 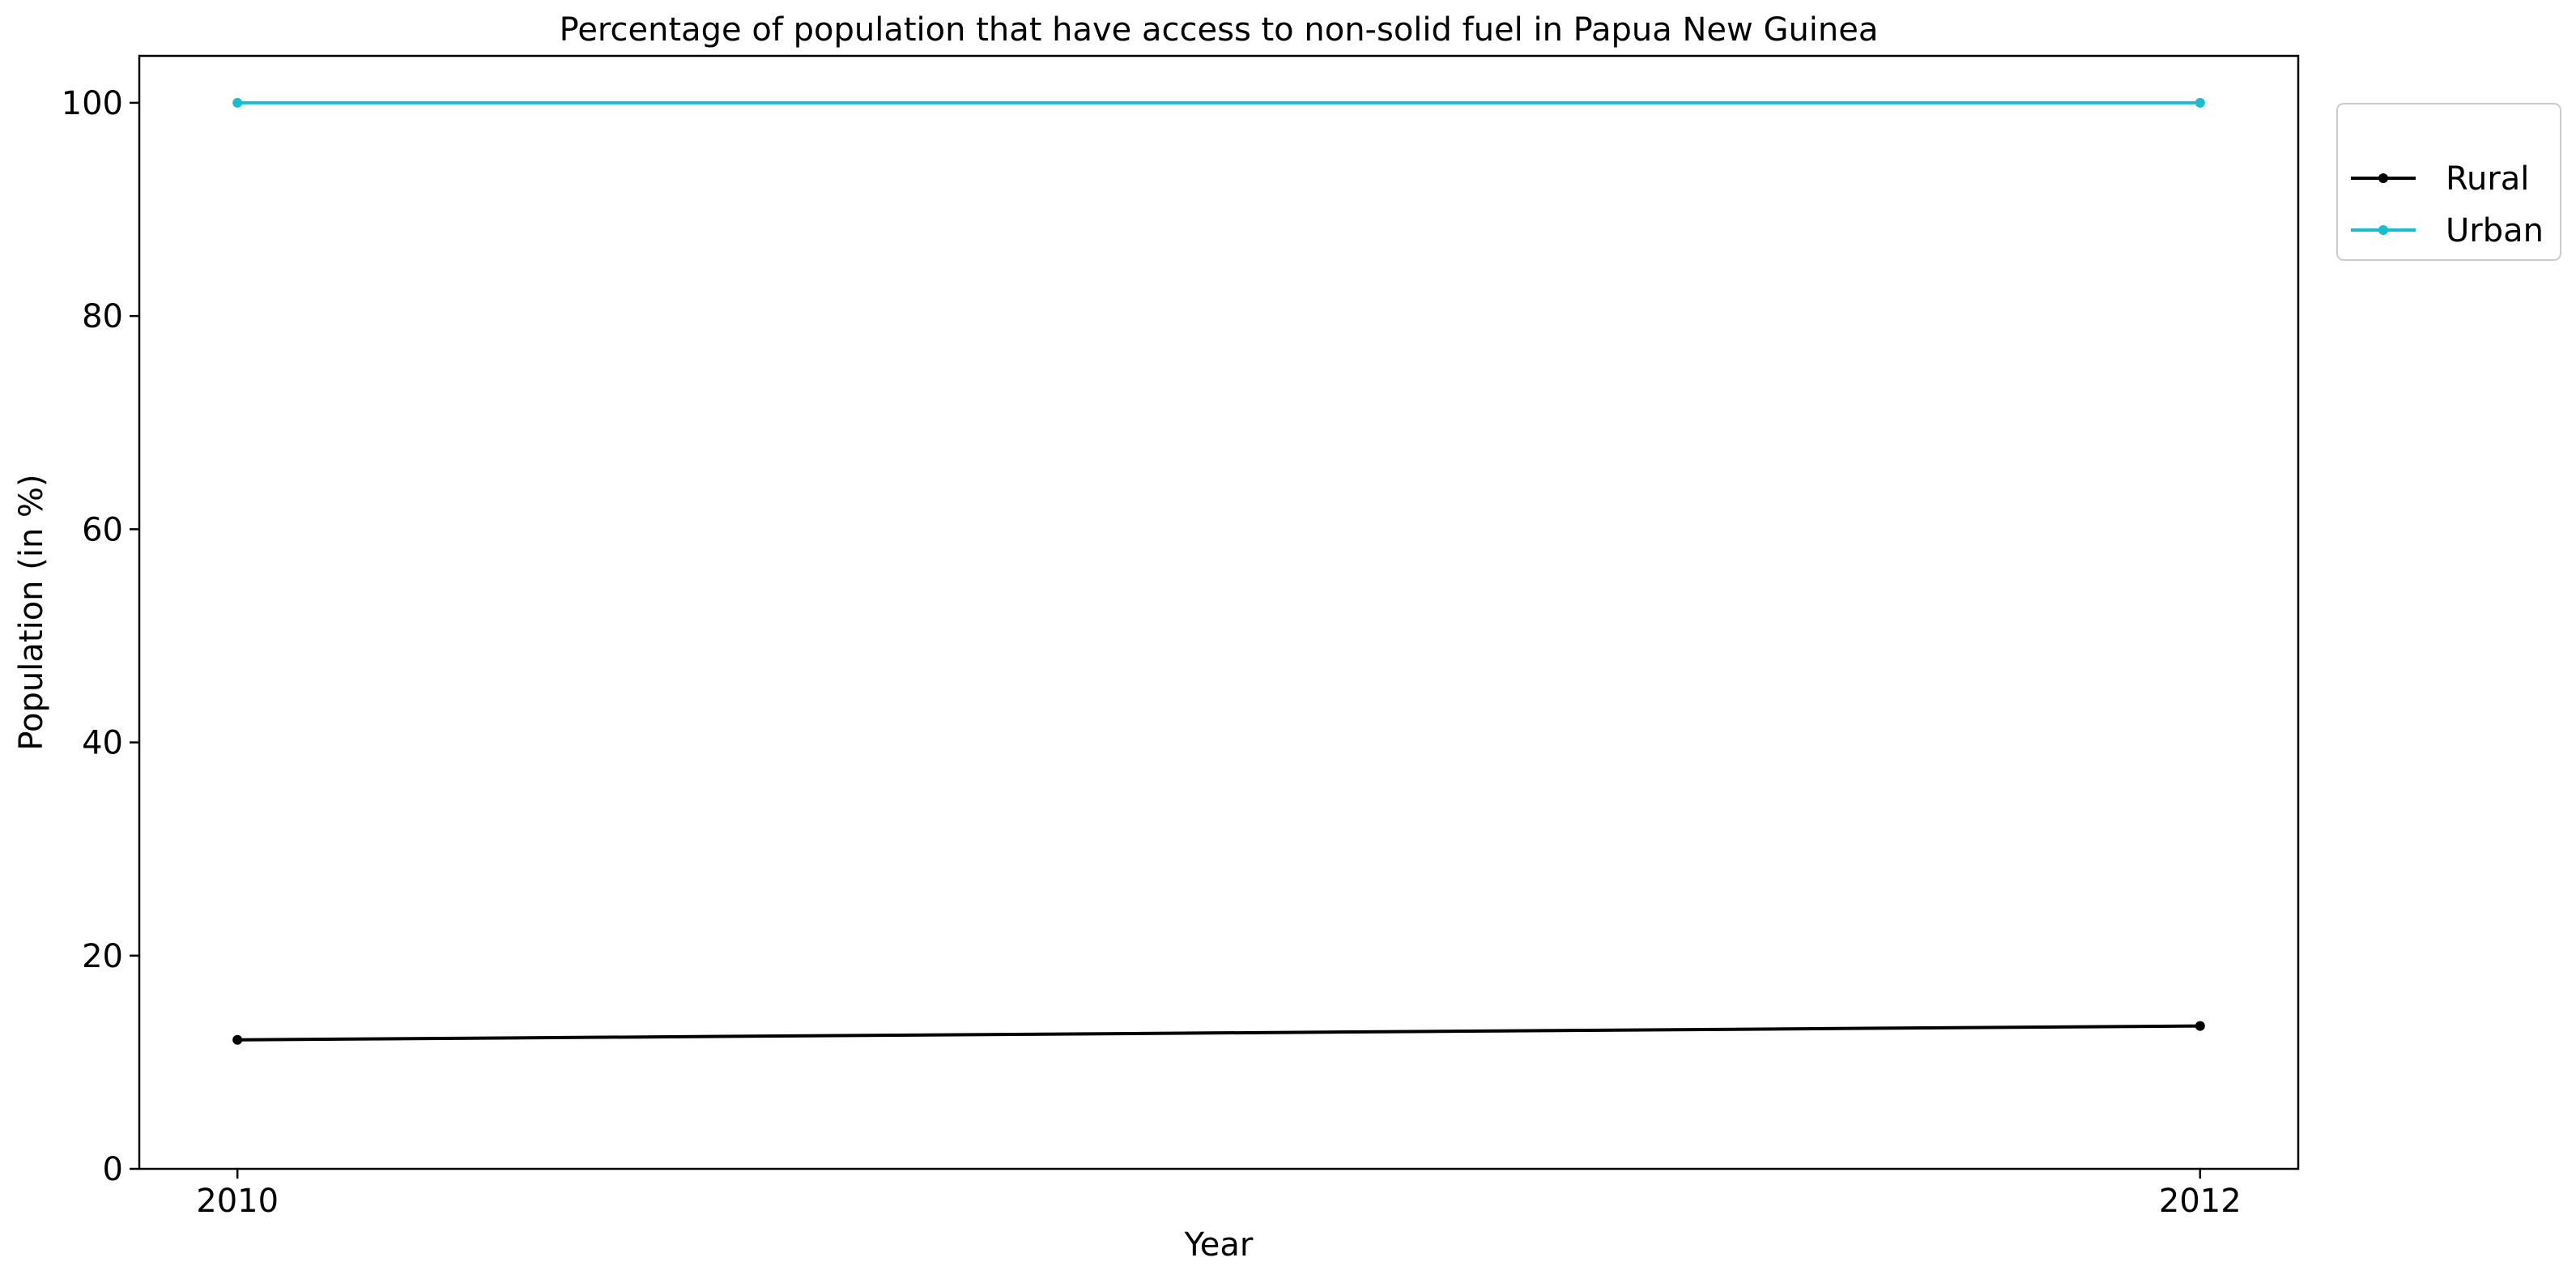 I want to click on legend-label-urban: Urban, so click(x=2495, y=230).